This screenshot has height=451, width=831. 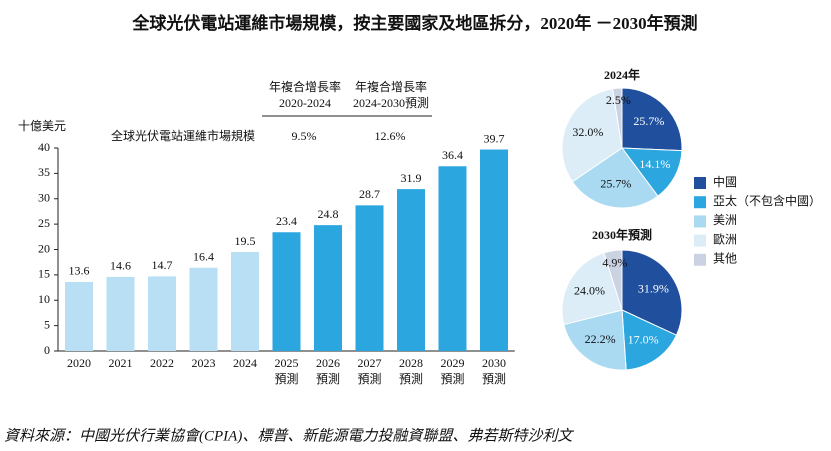 What do you see at coordinates (203, 257) in the screenshot?
I see `value-label: 16.4` at bounding box center [203, 257].